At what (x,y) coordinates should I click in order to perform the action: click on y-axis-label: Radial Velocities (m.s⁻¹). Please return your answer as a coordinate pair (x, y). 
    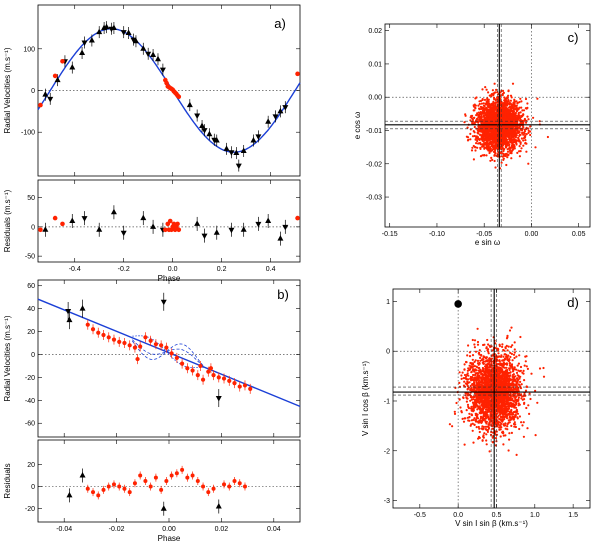
    Looking at the image, I should click on (7, 90).